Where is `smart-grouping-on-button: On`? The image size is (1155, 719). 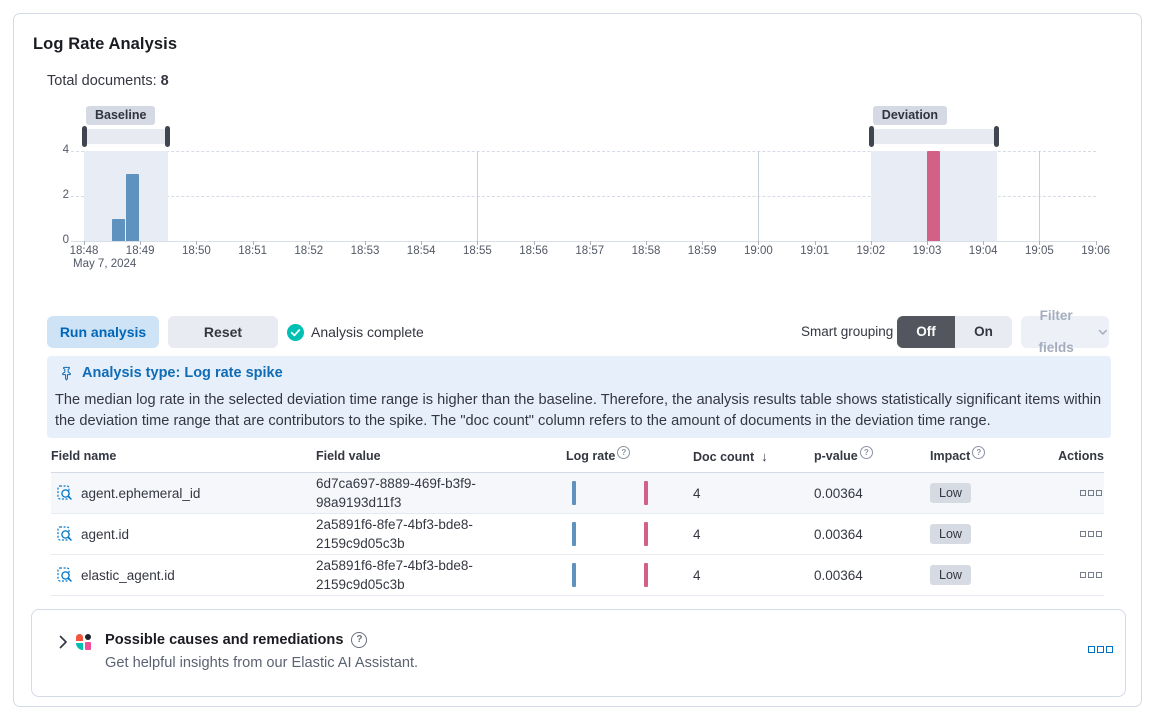
smart-grouping-on-button: On is located at coordinates (983, 332).